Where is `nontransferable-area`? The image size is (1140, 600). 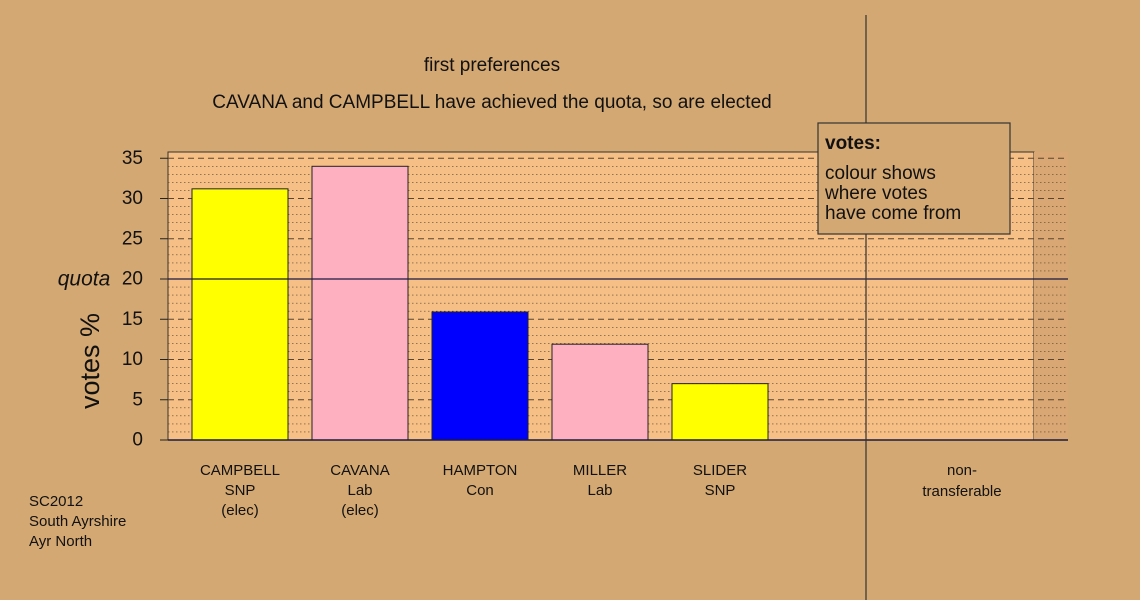 nontransferable-area is located at coordinates (1051, 296).